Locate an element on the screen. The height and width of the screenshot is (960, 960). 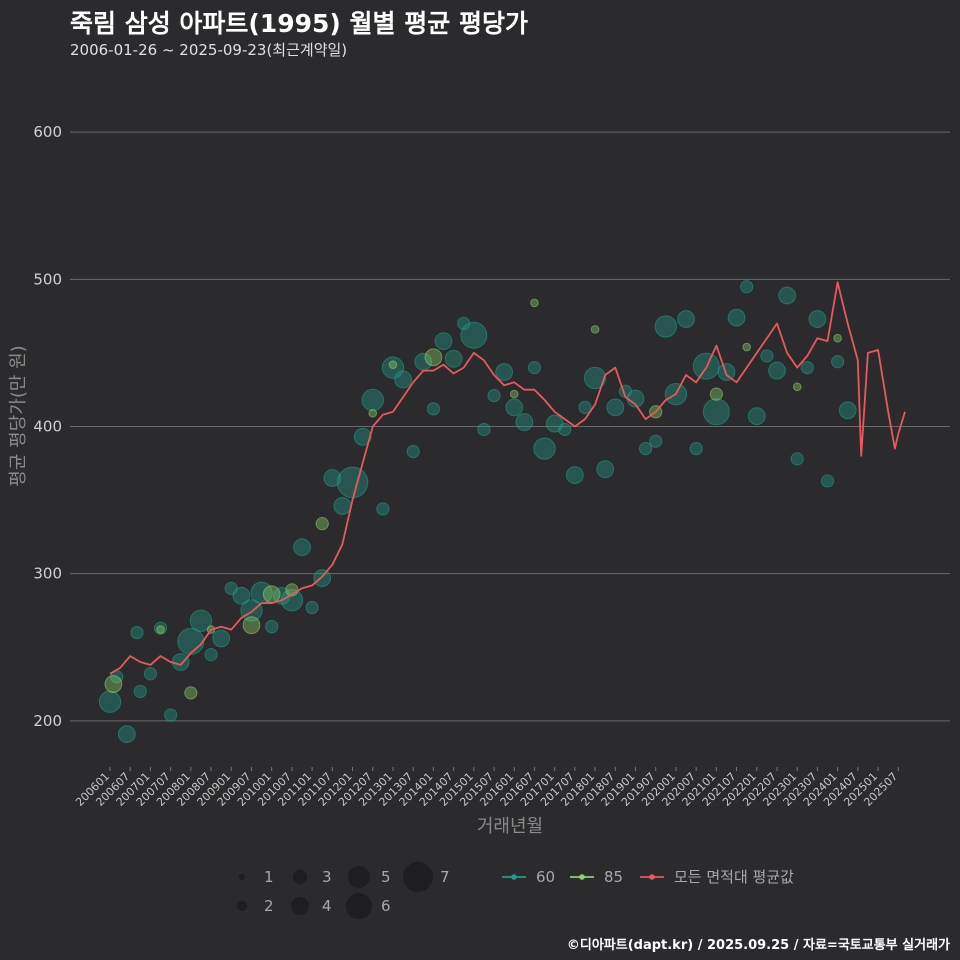
legend-size-label: 1 is located at coordinates (269, 877).